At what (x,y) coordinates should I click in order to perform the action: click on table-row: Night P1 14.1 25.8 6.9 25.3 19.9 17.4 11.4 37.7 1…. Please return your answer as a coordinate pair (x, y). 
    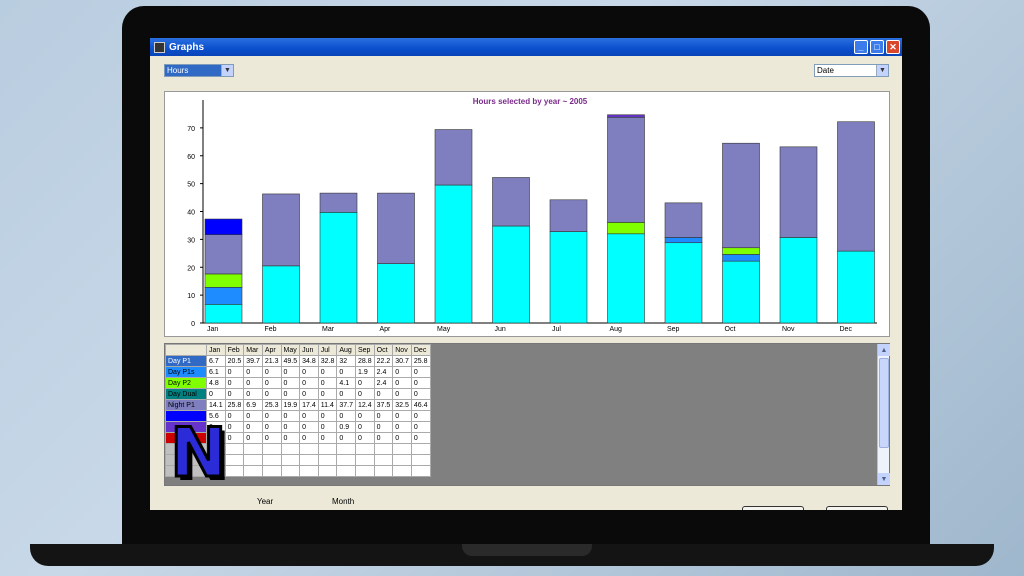
    Looking at the image, I should click on (298, 405).